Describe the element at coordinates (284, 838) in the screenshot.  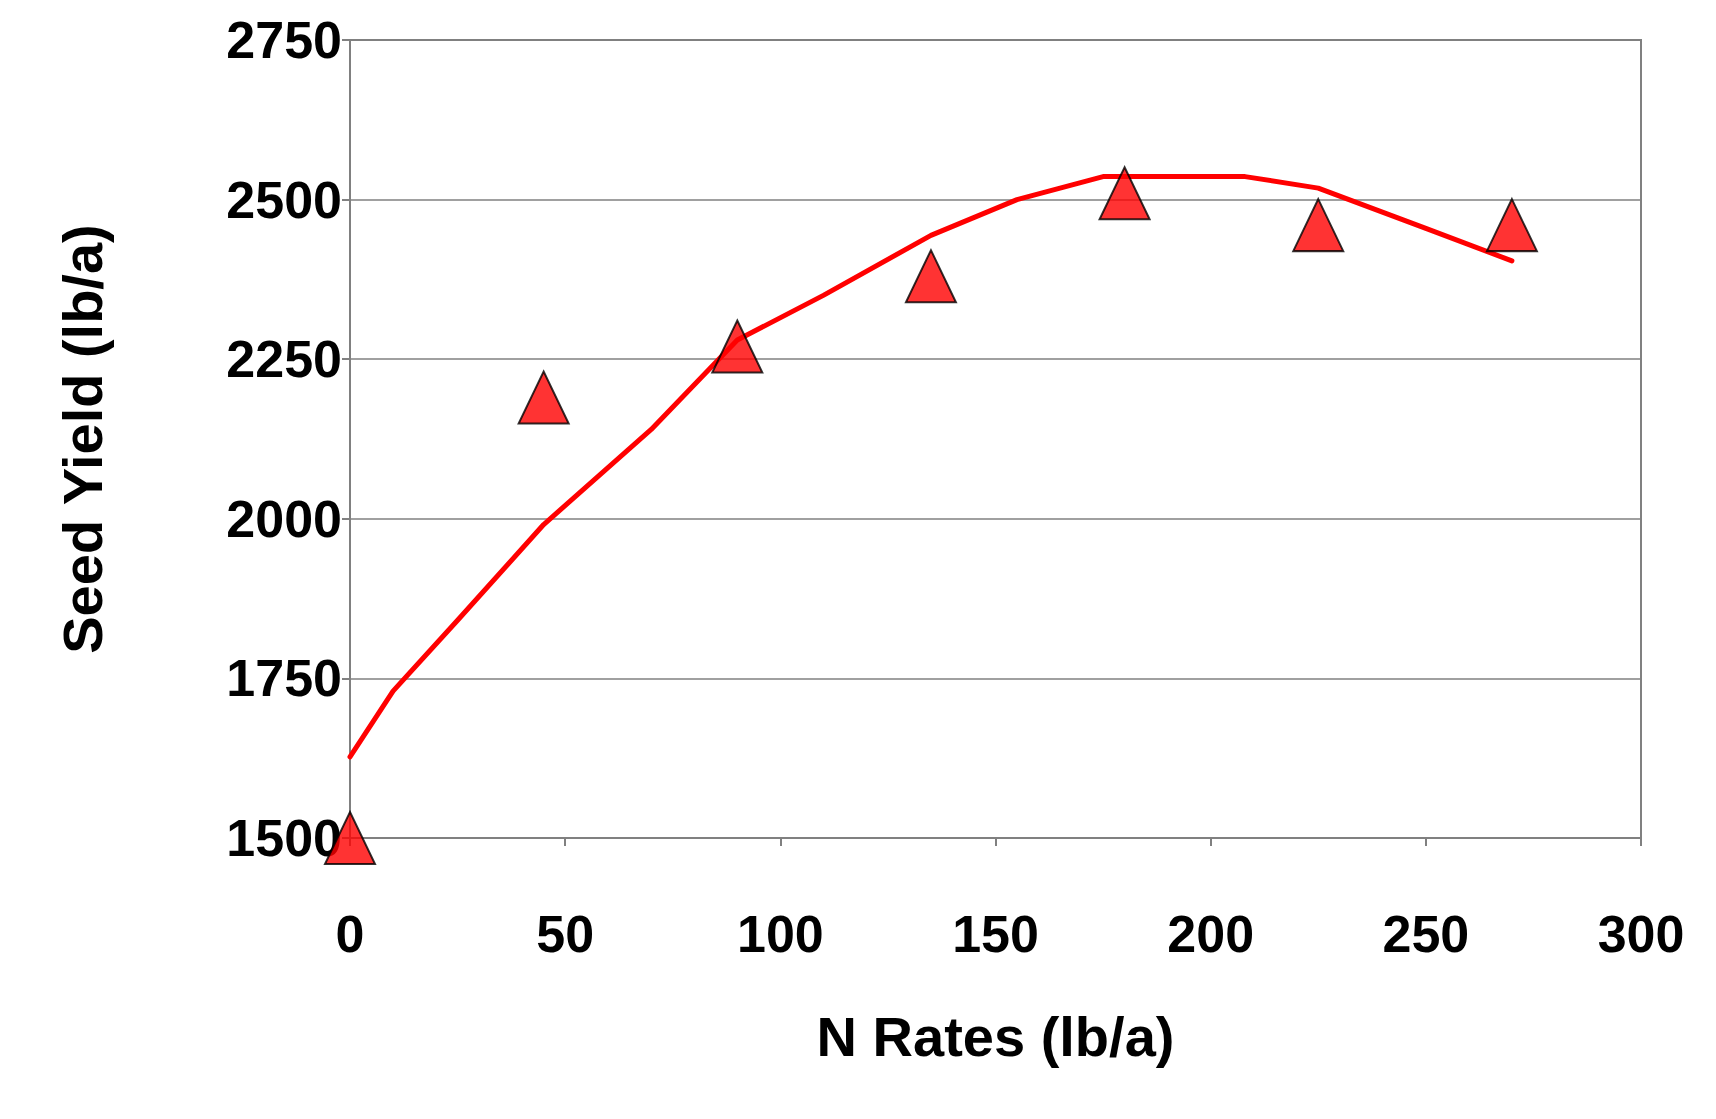
I see `y-tick-label: 1500` at that location.